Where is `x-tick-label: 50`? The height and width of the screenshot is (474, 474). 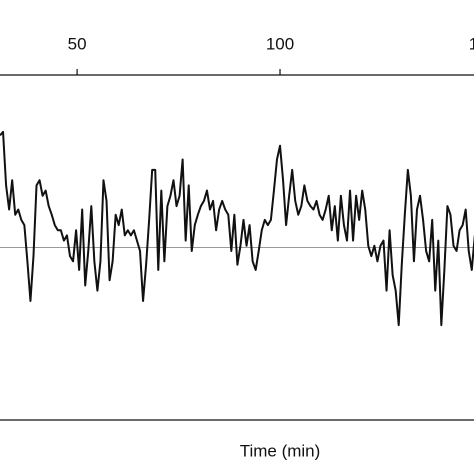
x-tick-label: 50 is located at coordinates (77, 43).